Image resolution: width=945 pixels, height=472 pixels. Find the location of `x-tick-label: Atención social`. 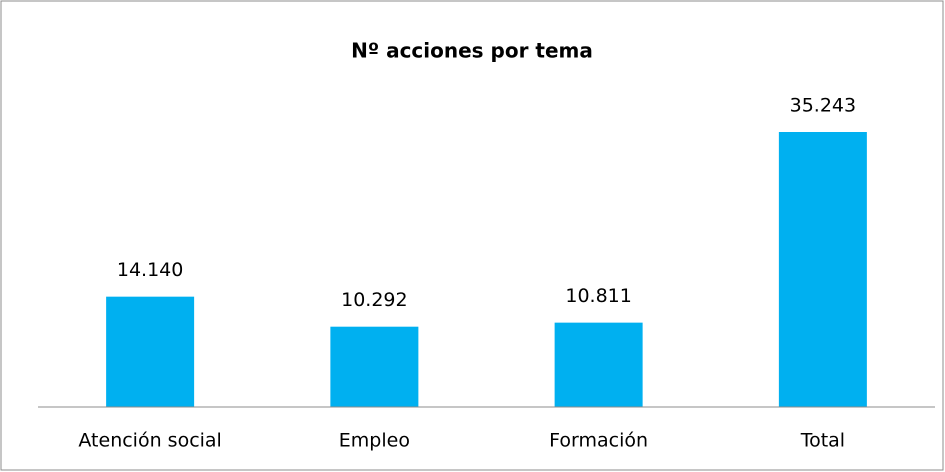

x-tick-label: Atención social is located at coordinates (149, 441).